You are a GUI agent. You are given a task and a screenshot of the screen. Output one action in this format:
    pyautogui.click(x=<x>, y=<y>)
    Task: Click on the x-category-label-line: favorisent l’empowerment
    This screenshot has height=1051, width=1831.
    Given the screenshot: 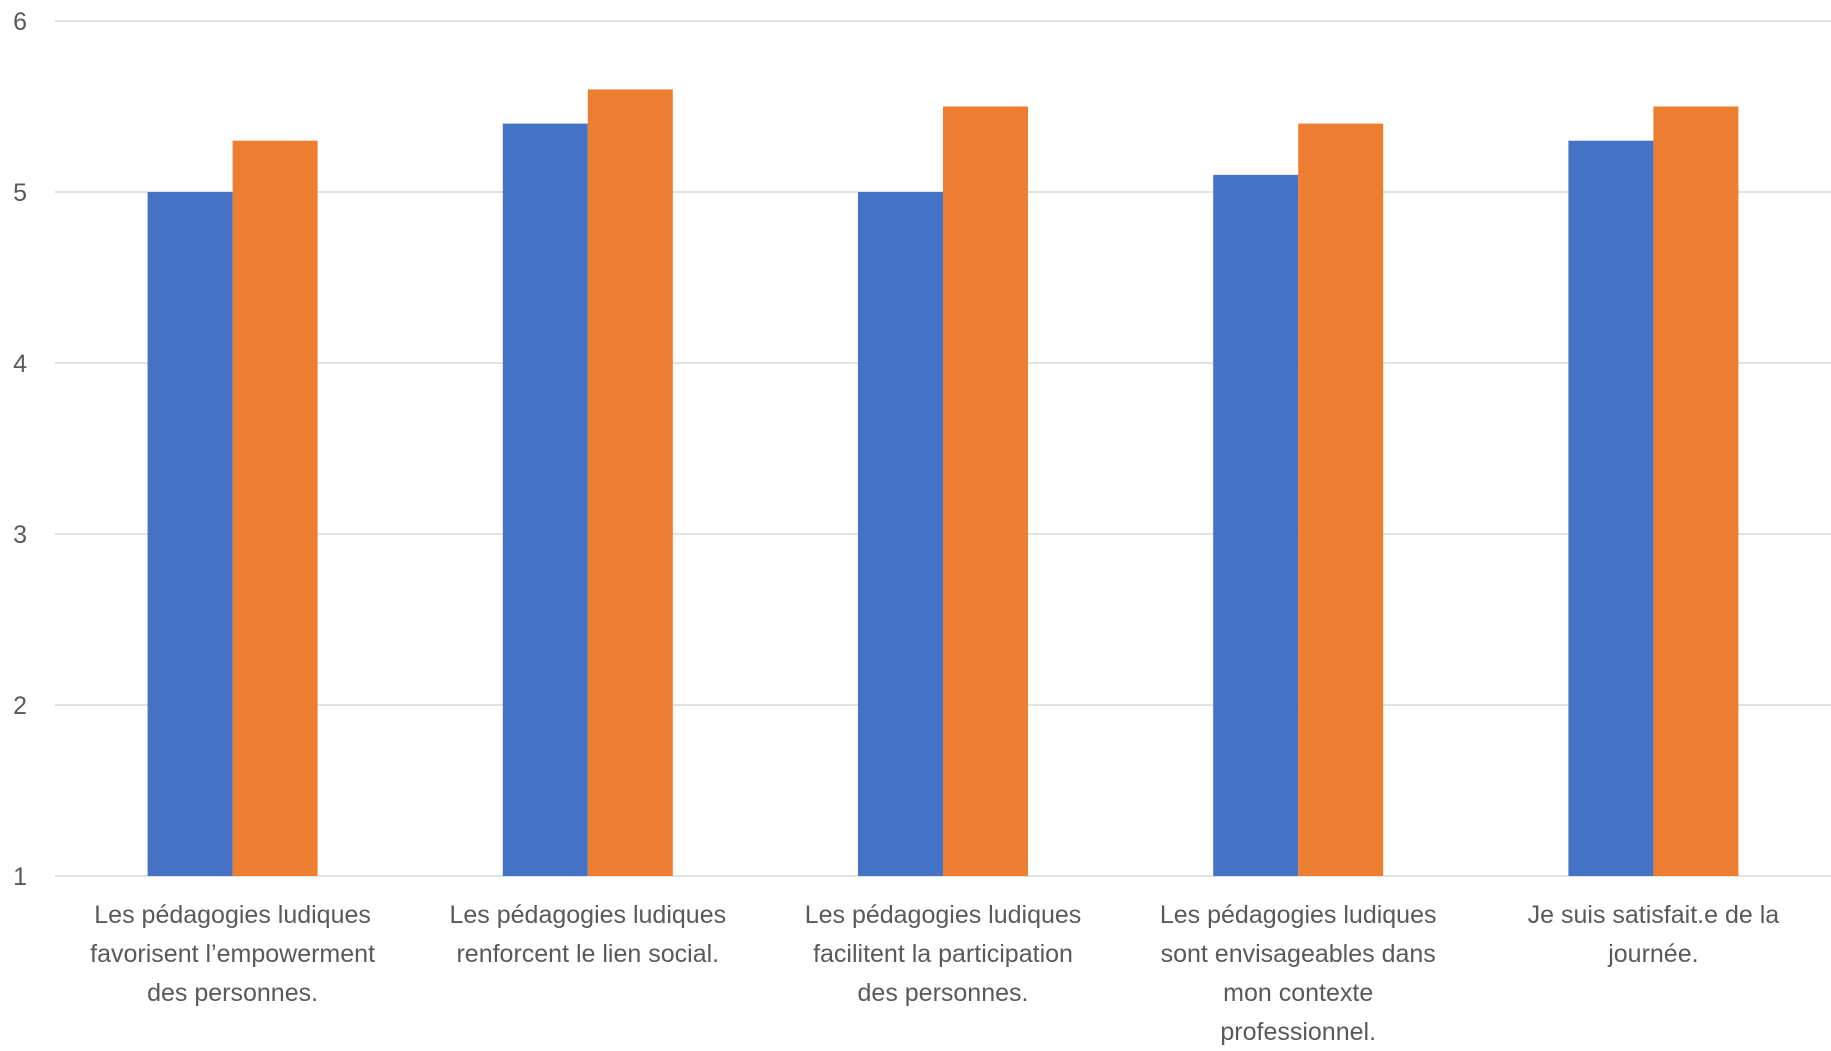 What is the action you would take?
    pyautogui.click(x=232, y=954)
    